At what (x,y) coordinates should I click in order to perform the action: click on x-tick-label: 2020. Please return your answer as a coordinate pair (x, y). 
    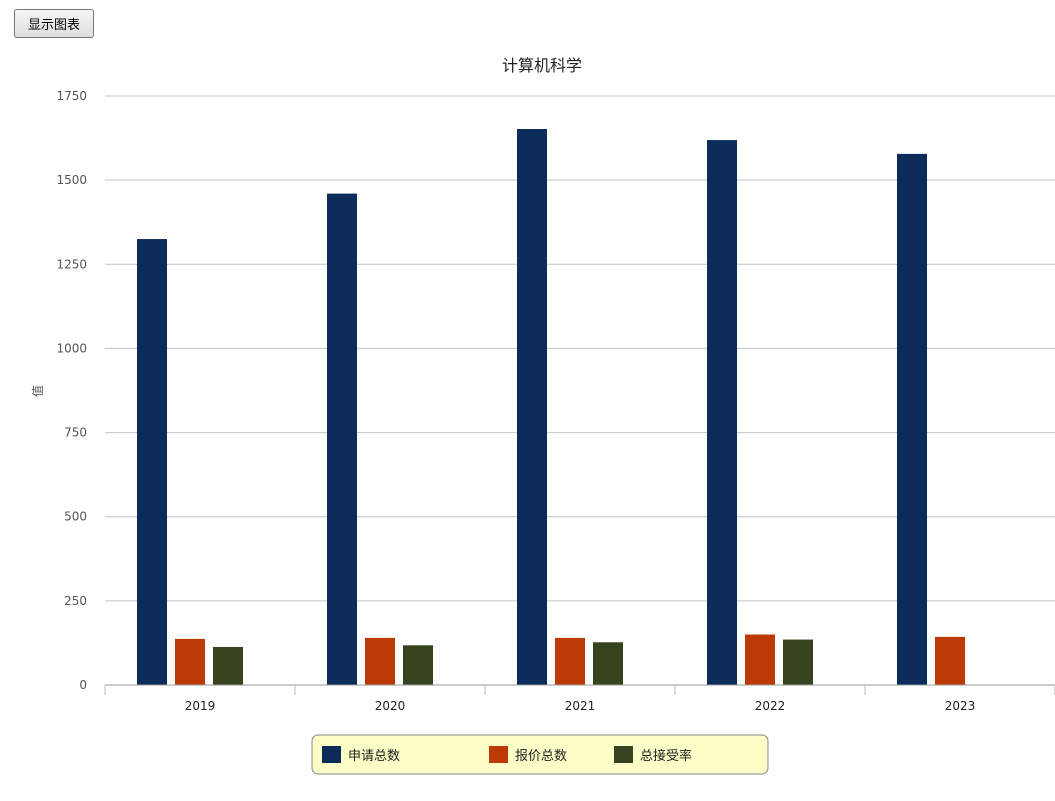
    Looking at the image, I should click on (390, 706).